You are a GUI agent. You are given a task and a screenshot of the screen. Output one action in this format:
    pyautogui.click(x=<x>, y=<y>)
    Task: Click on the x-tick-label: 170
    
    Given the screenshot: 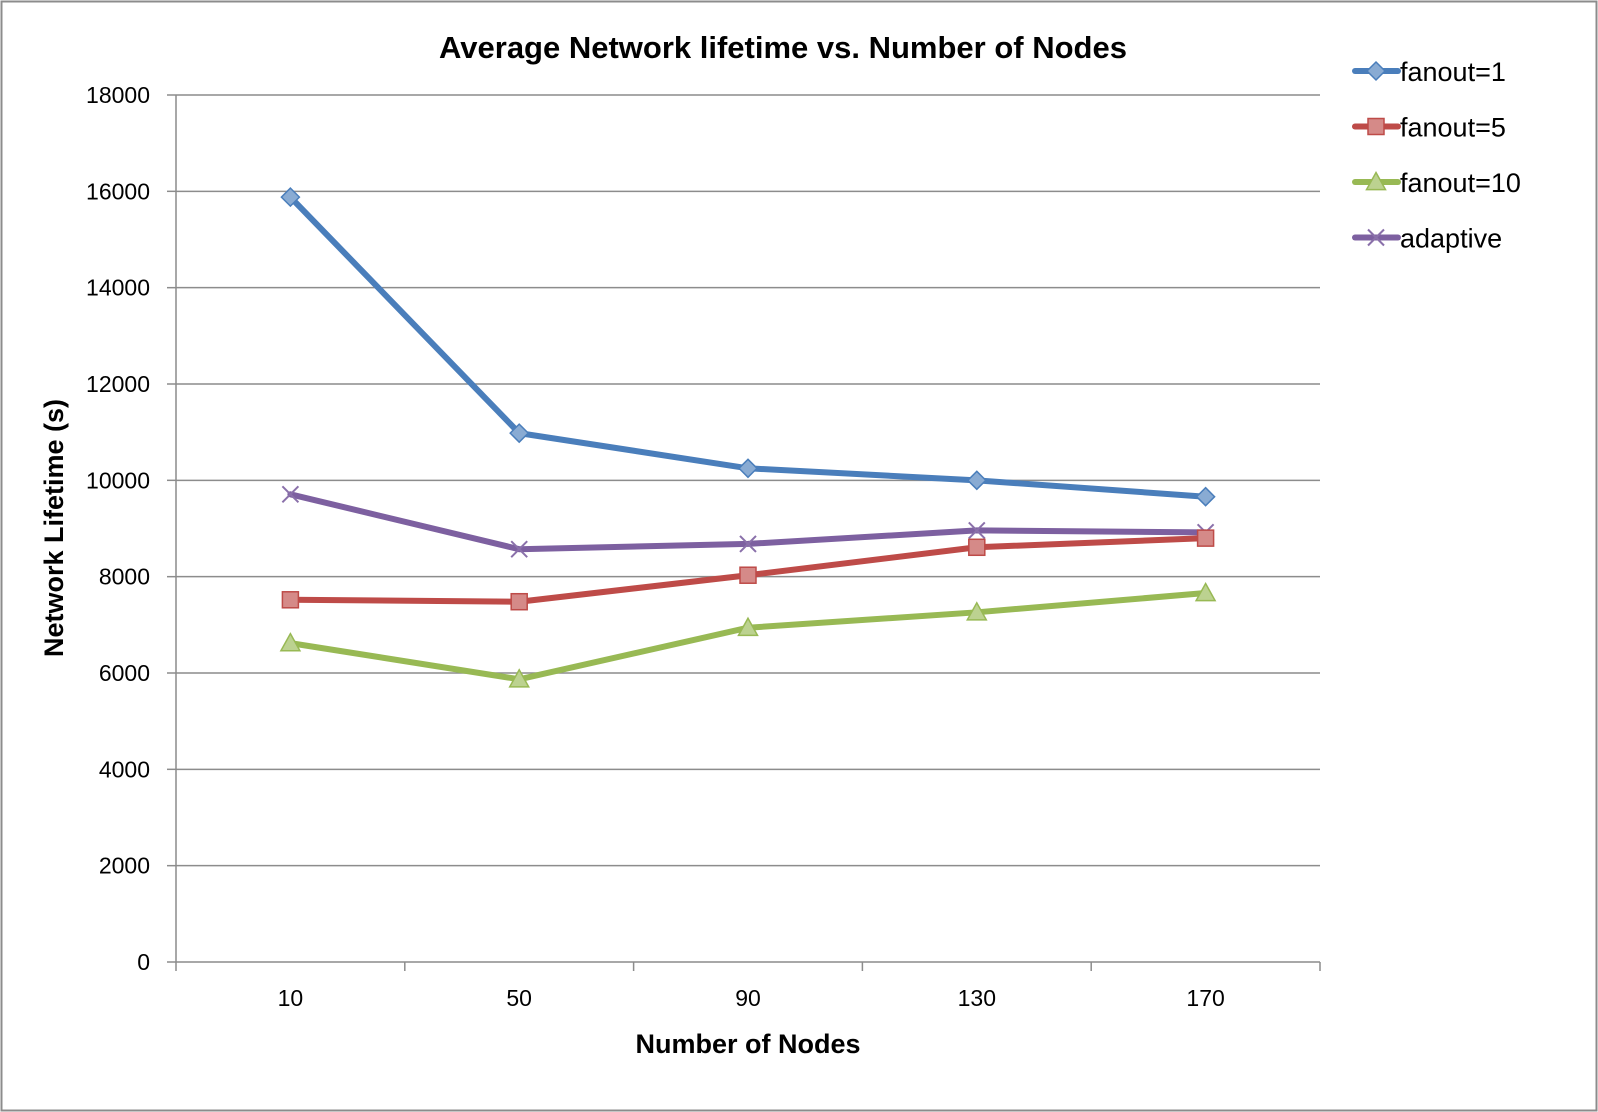 What is the action you would take?
    pyautogui.click(x=1205, y=998)
    